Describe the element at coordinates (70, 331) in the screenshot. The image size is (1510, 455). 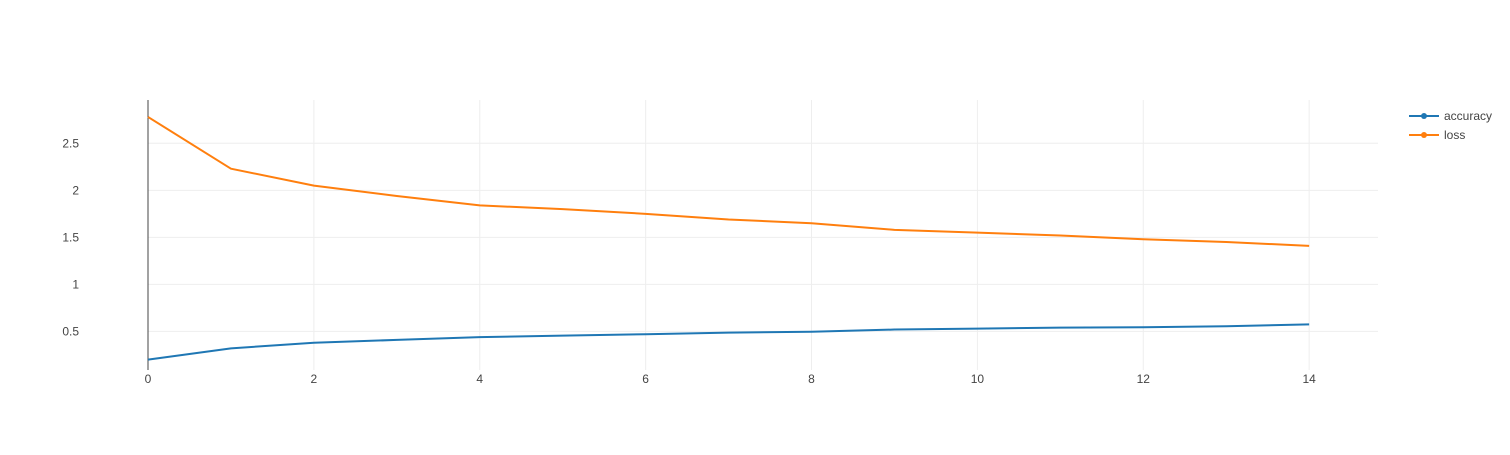
I see `y-tick-label: 0.5` at that location.